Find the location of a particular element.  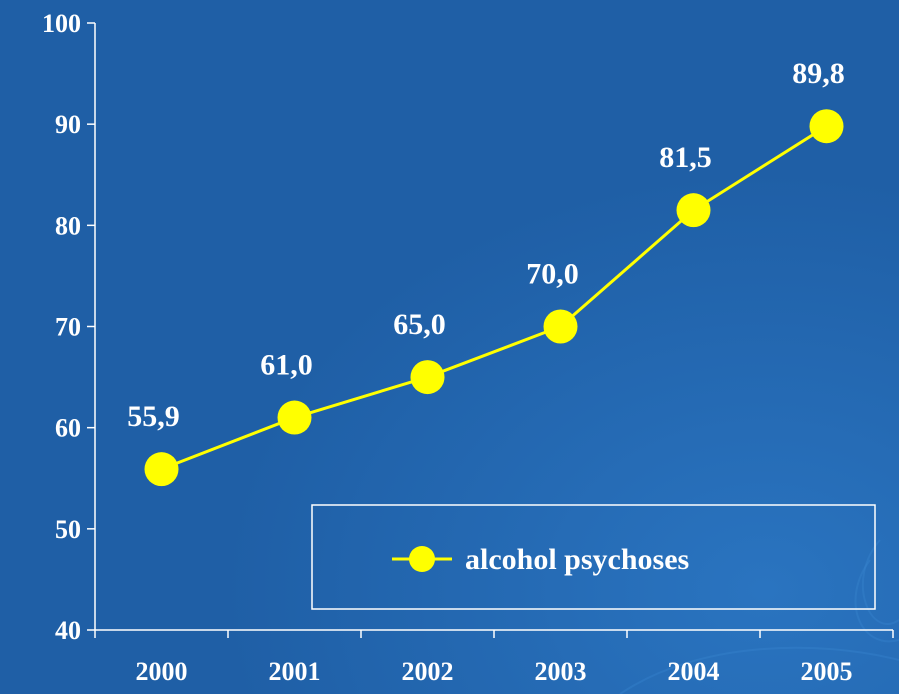

y-tick-label: 70 is located at coordinates (68, 327).